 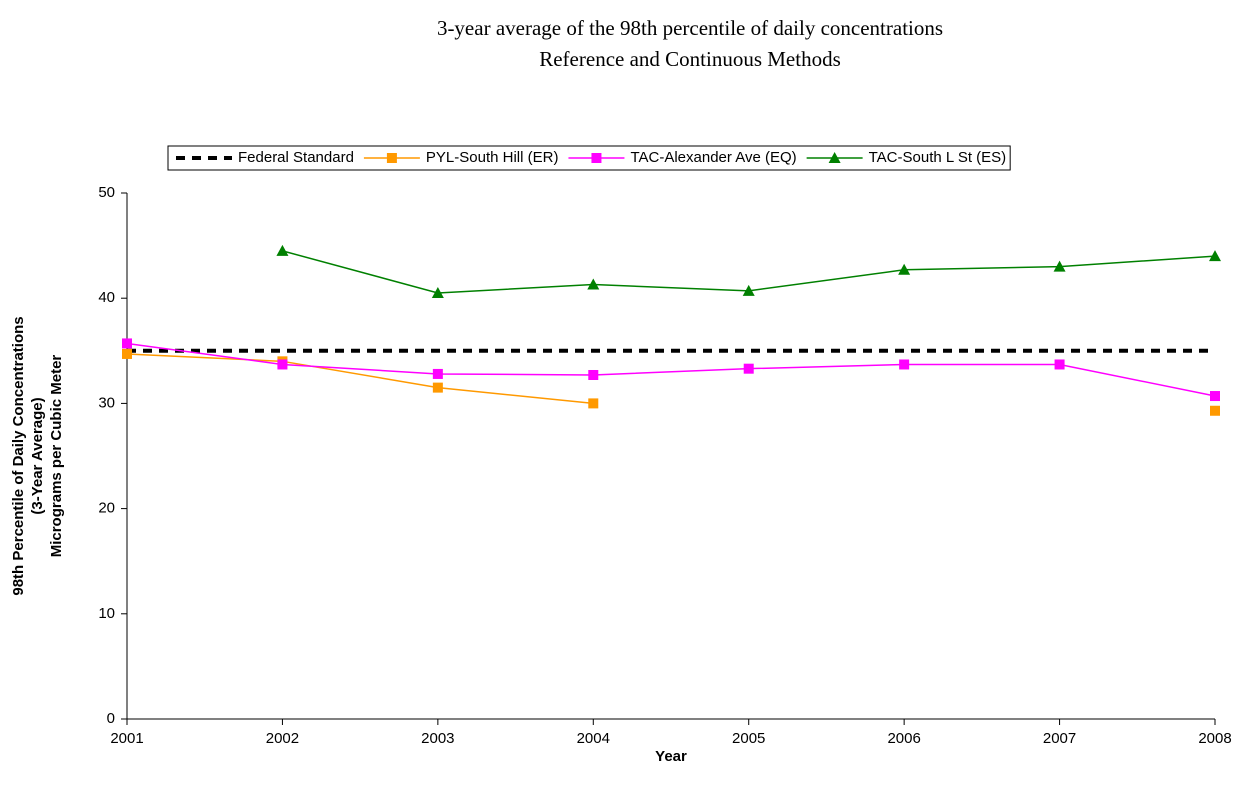 What do you see at coordinates (106, 192) in the screenshot?
I see `y-tick-label: 50` at bounding box center [106, 192].